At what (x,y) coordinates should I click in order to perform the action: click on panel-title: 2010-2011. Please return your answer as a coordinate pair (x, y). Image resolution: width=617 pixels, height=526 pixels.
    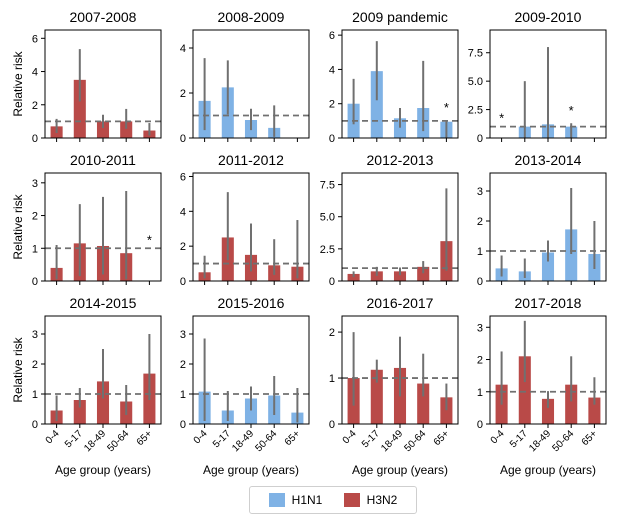
    Looking at the image, I should click on (103, 160).